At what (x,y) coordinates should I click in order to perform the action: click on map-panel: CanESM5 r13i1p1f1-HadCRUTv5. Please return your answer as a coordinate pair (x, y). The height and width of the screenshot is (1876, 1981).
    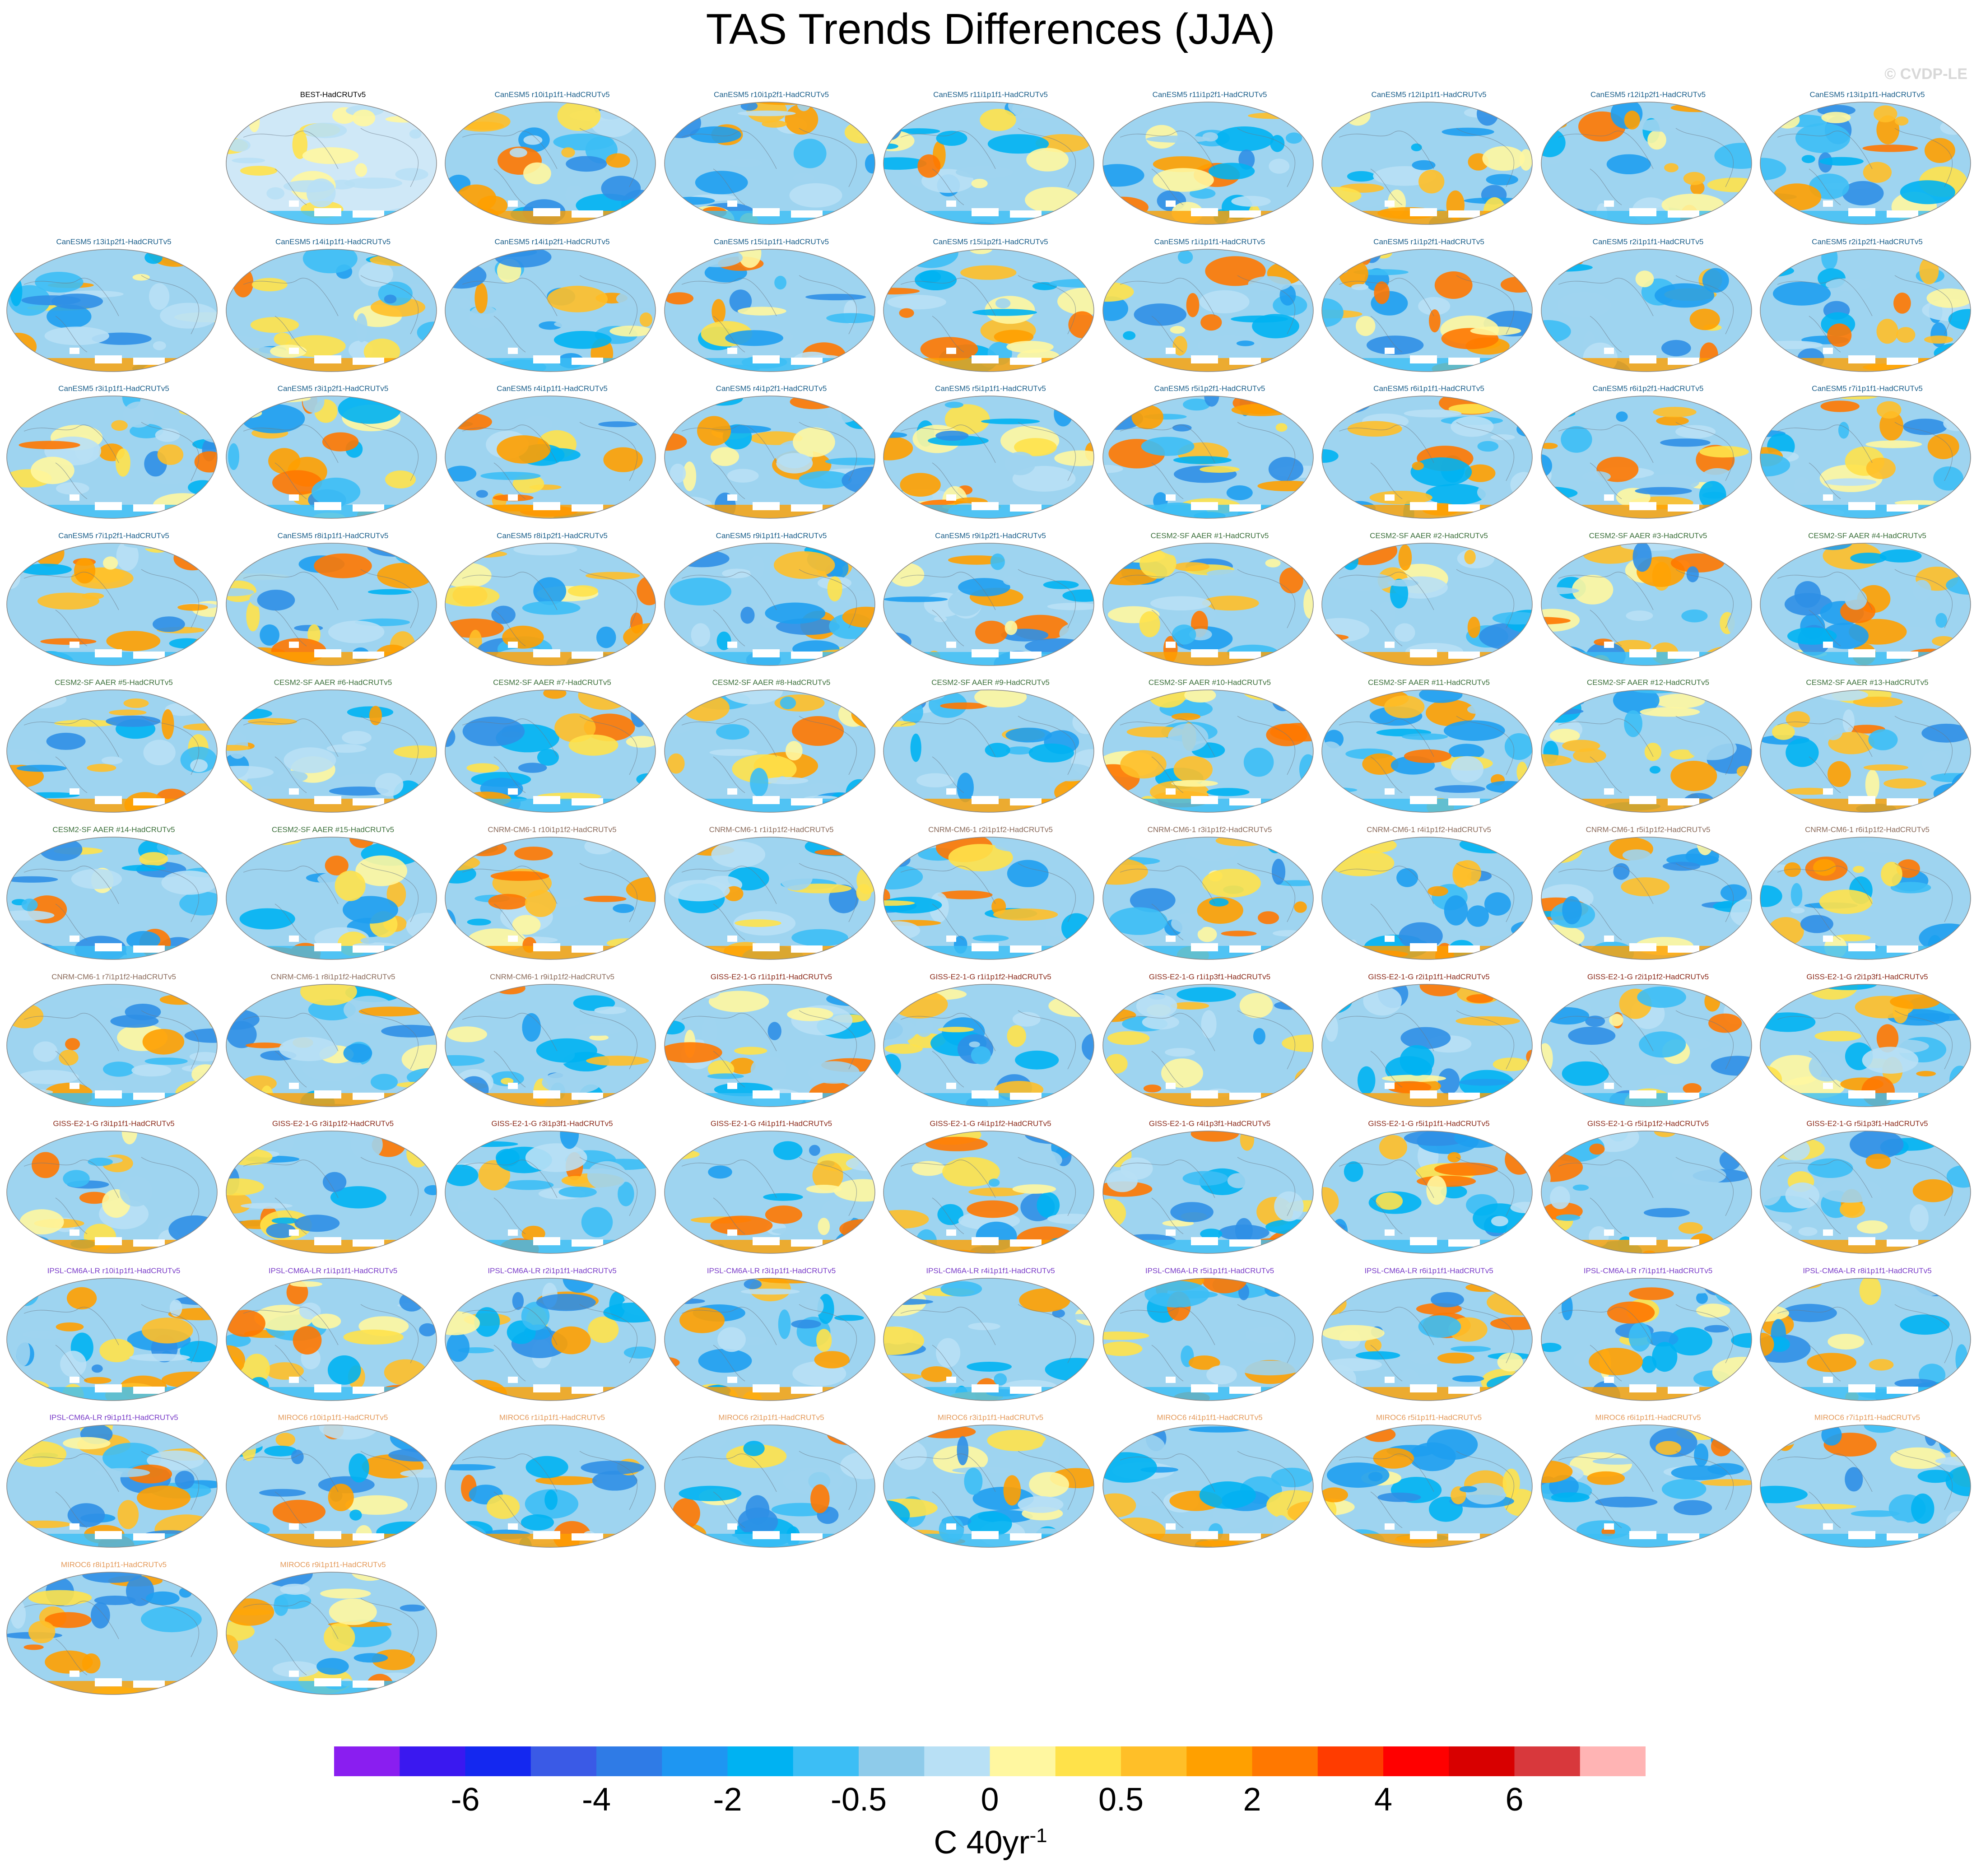
    Looking at the image, I should click on (1867, 160).